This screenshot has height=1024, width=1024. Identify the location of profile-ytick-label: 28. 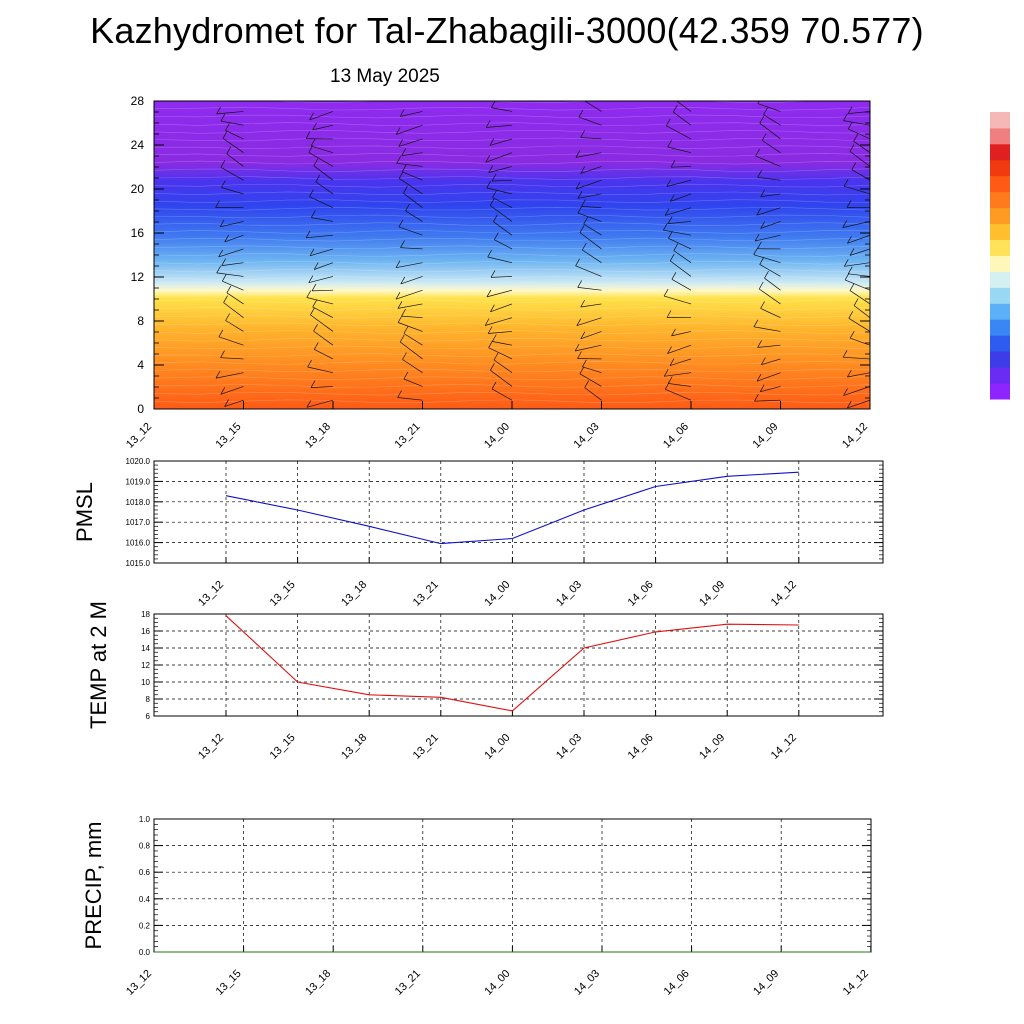
(138, 101).